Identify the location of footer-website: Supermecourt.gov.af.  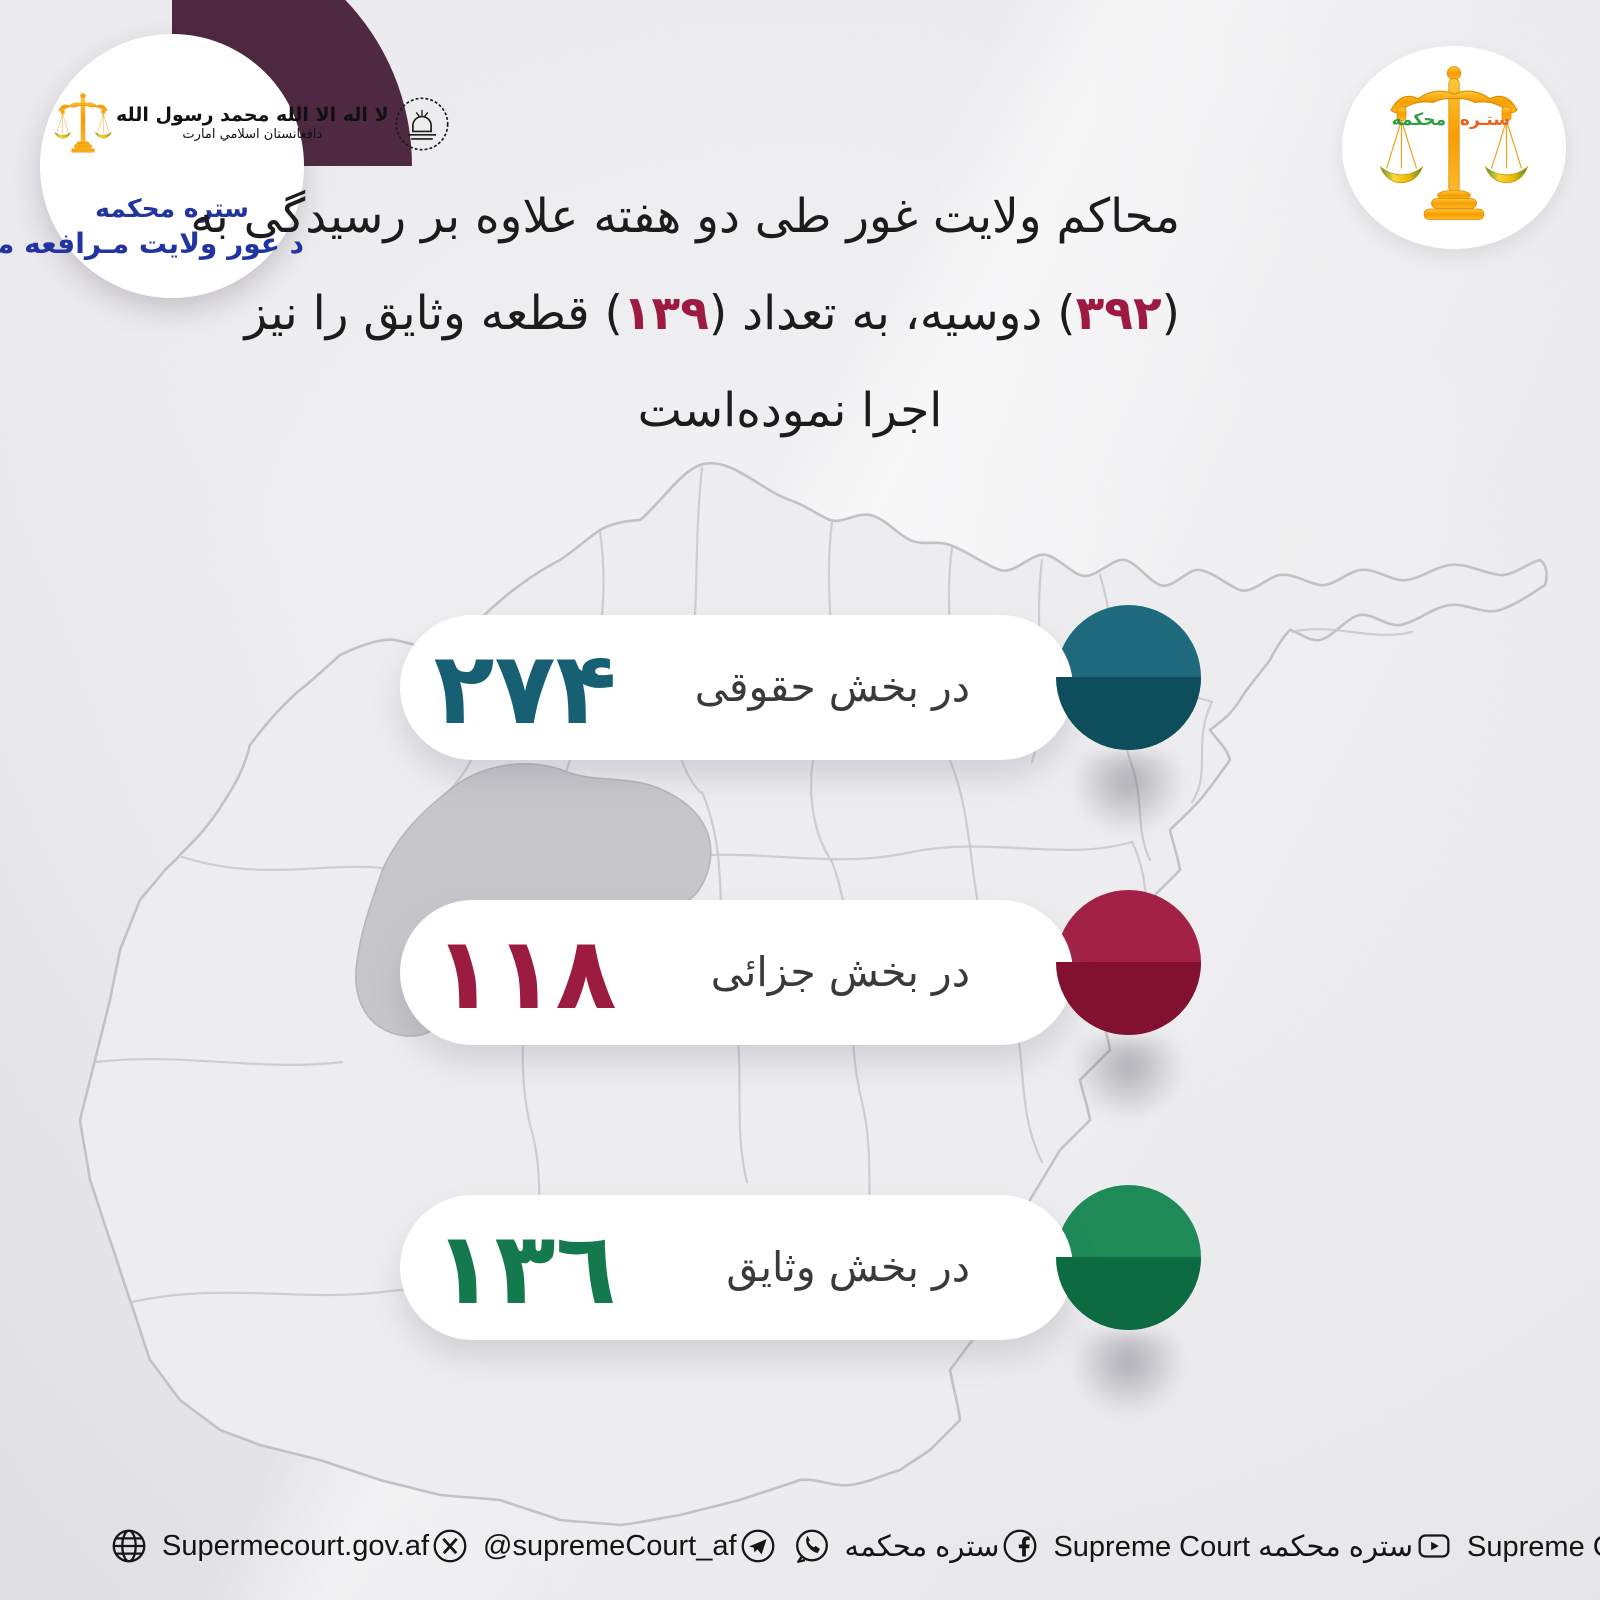
(268, 1546).